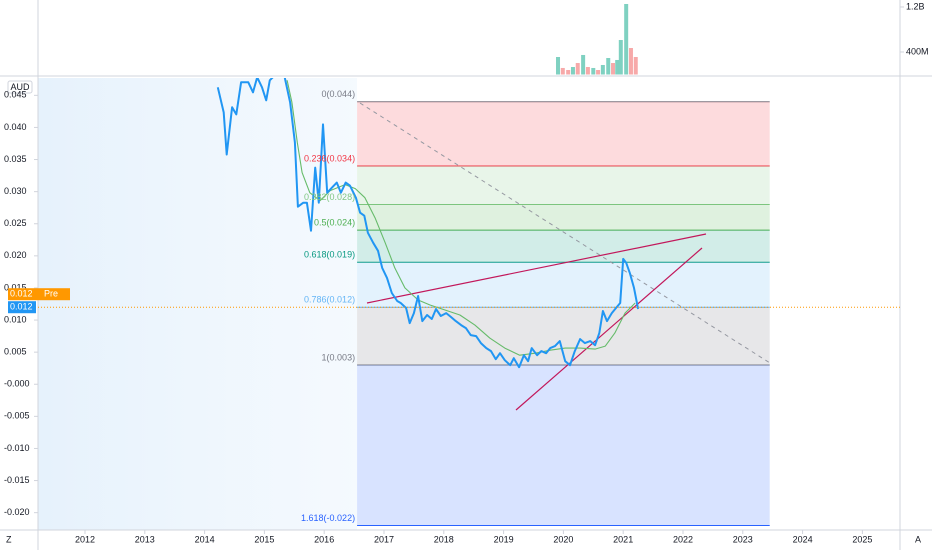  I want to click on fib-label: 1(0.003), so click(339, 357).